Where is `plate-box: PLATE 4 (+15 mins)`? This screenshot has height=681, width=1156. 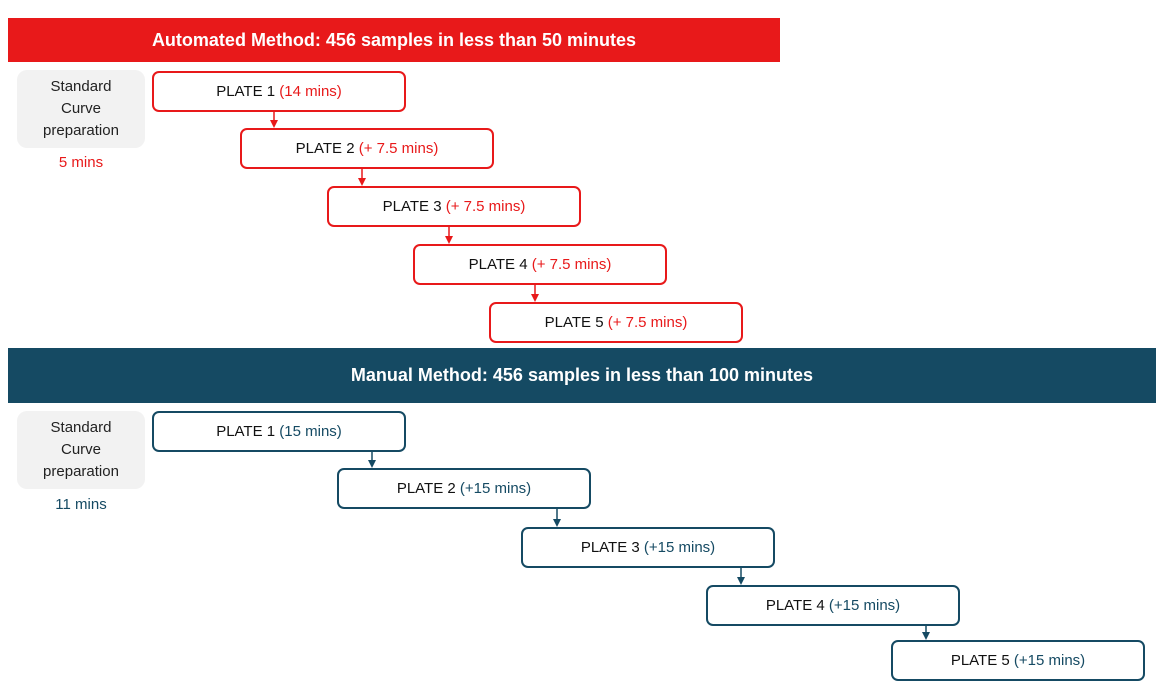
plate-box: PLATE 4 (+15 mins) is located at coordinates (833, 605).